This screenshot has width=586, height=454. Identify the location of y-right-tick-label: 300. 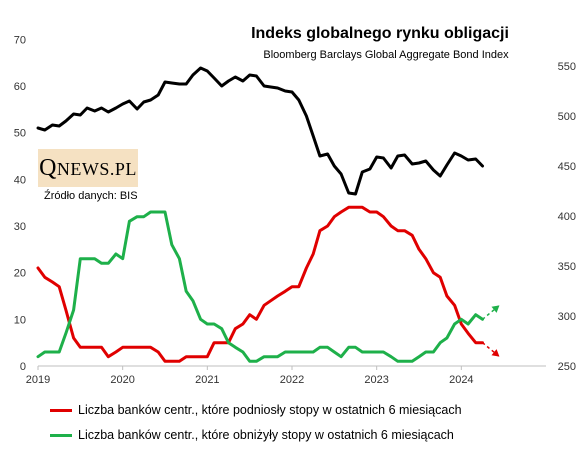
(567, 317).